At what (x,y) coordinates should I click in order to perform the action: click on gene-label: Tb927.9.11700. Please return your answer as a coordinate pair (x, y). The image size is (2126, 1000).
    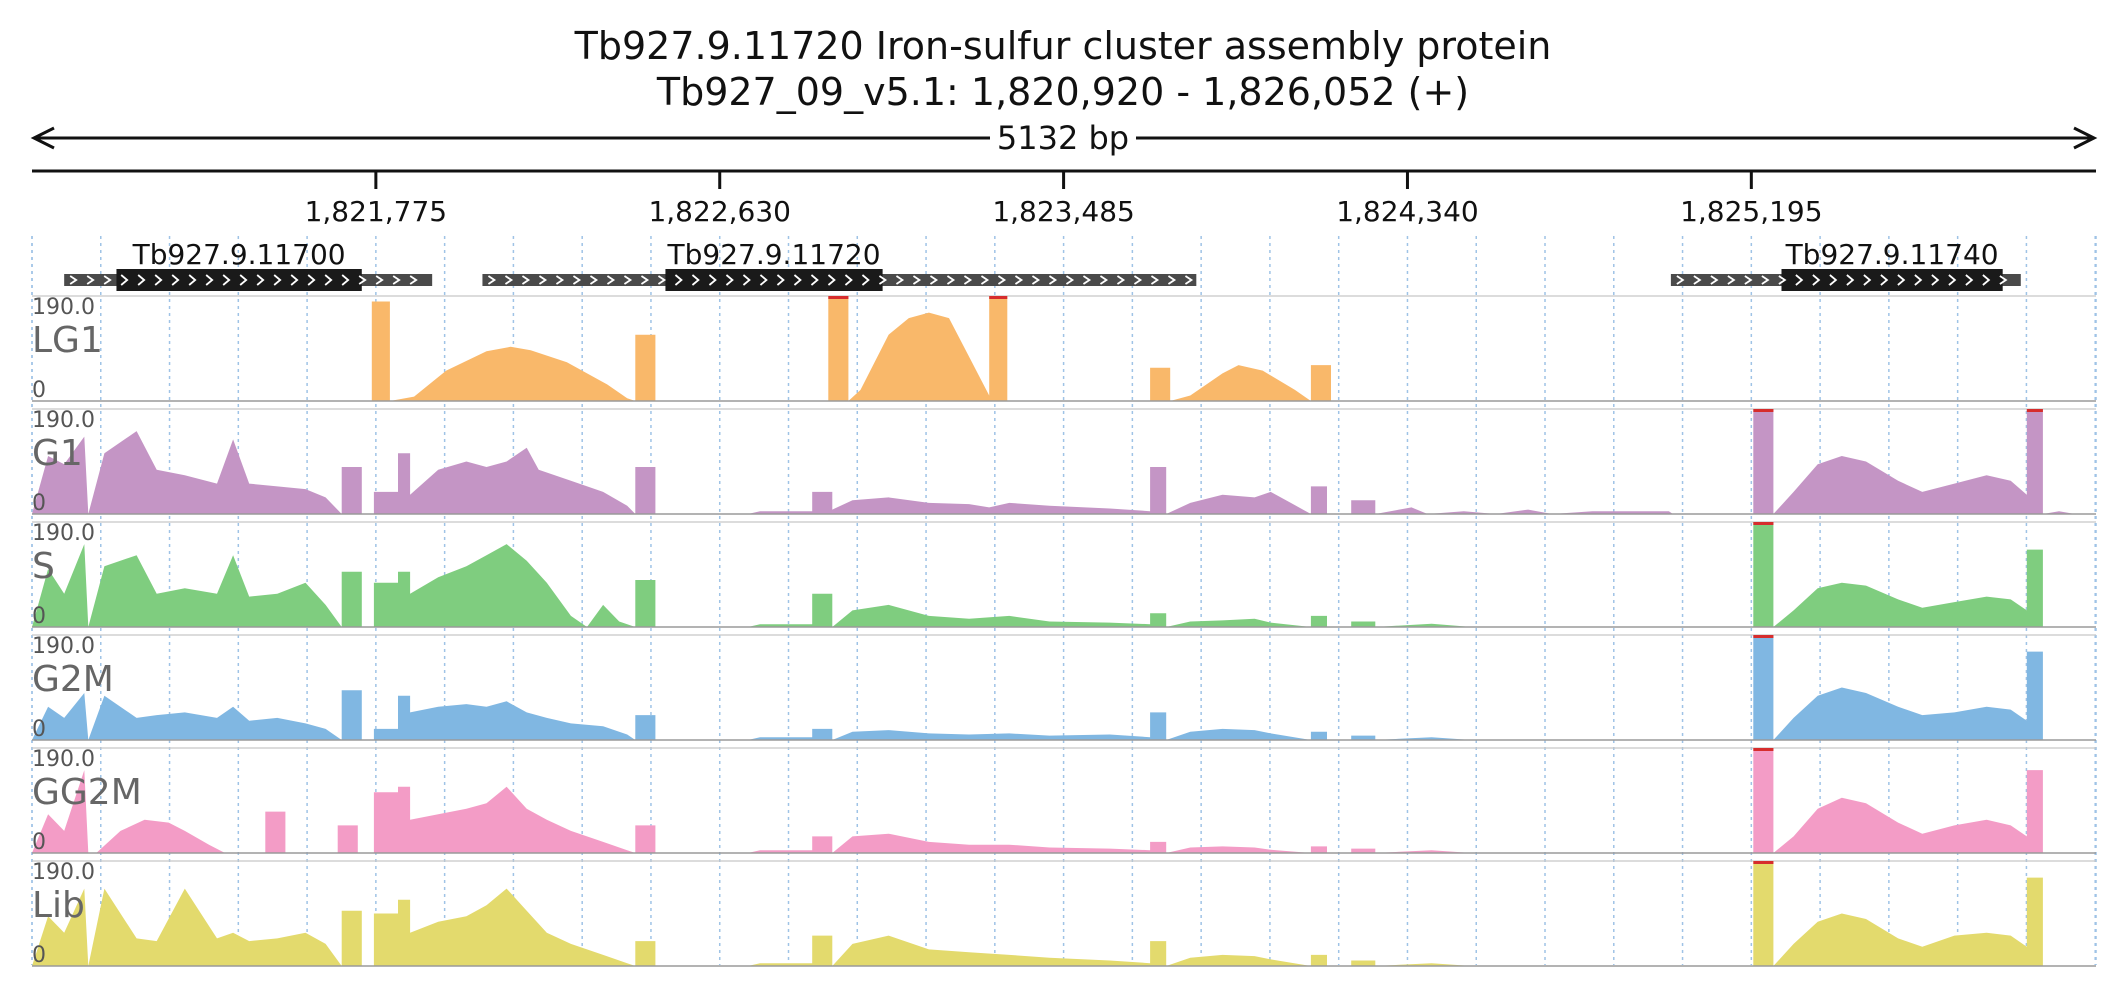
    Looking at the image, I should click on (239, 254).